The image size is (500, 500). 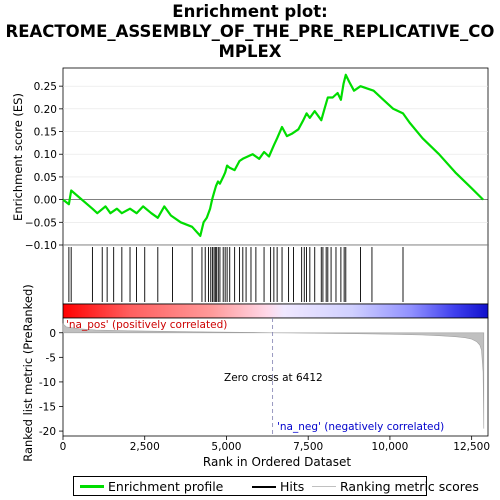 I want to click on chart-title-line-3: MPLEX, so click(x=250, y=51).